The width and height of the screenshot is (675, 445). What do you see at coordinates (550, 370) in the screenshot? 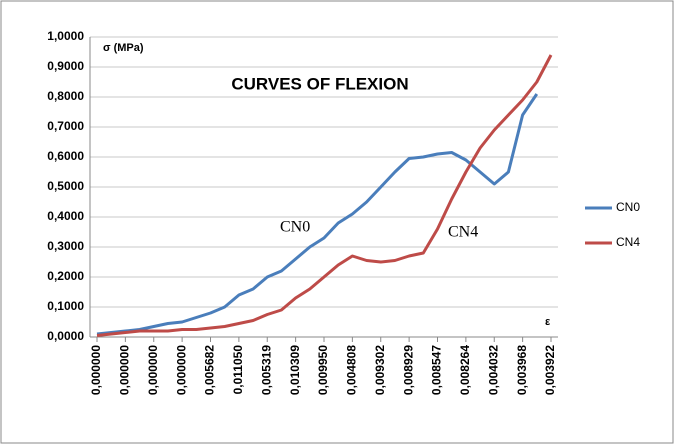
I see `x-tick-label: 0,003922` at bounding box center [550, 370].